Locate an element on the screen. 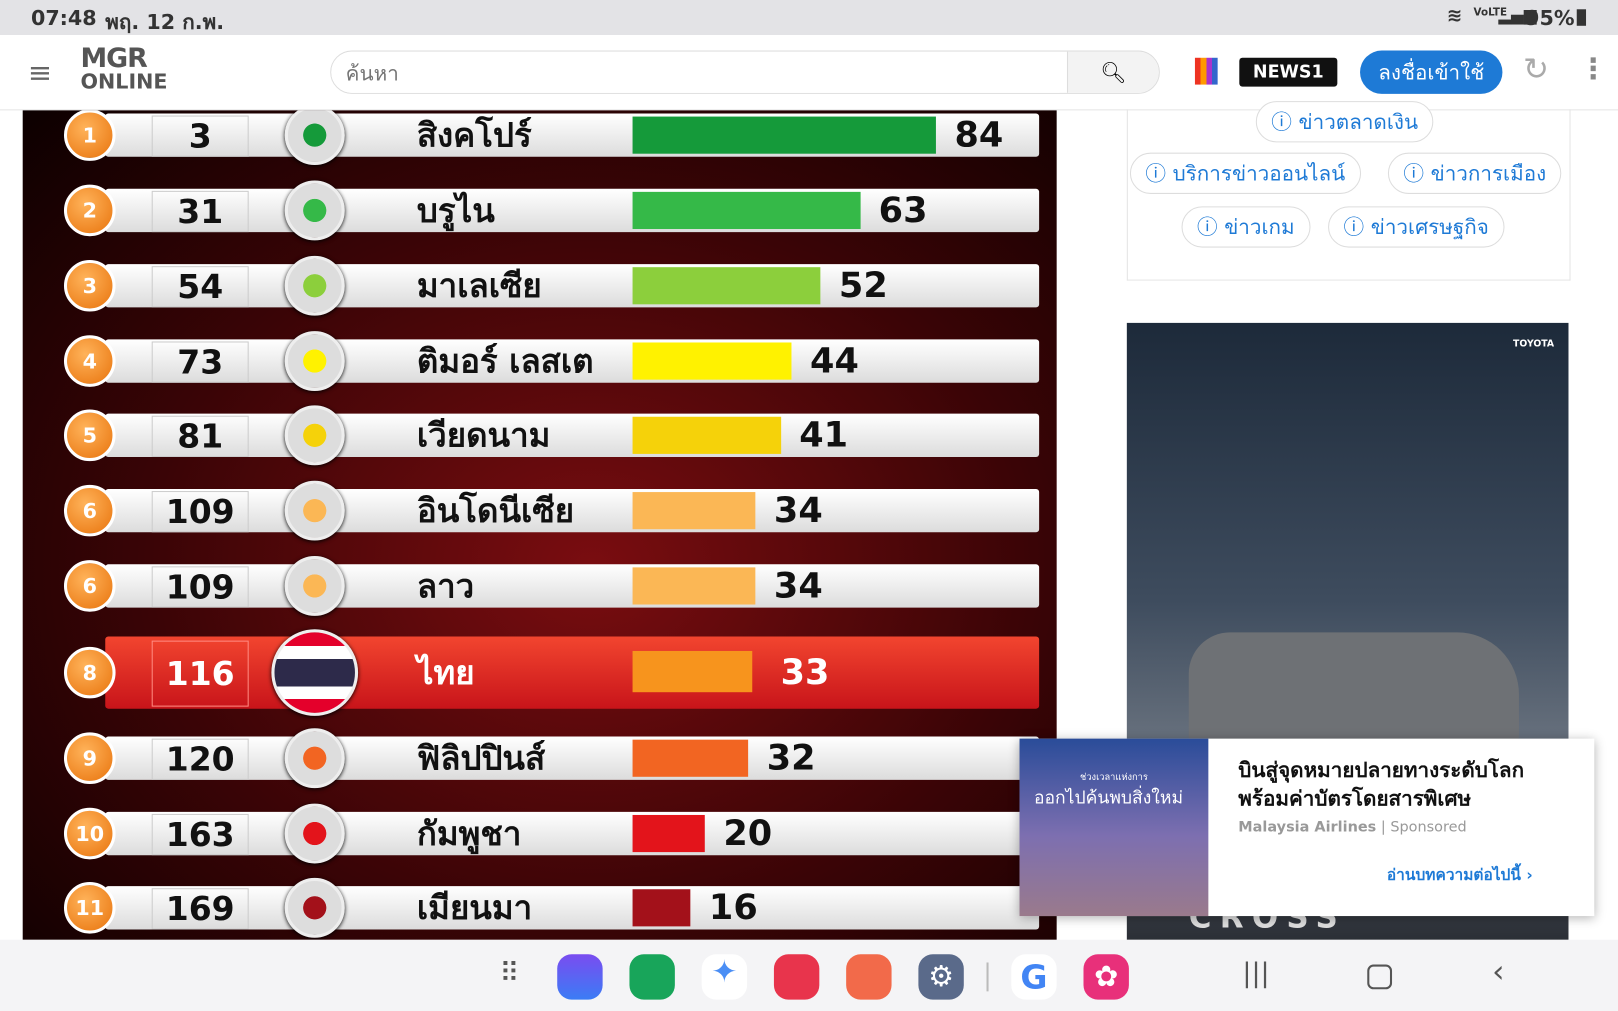  search-button: 🔍︎ is located at coordinates (1112, 72).